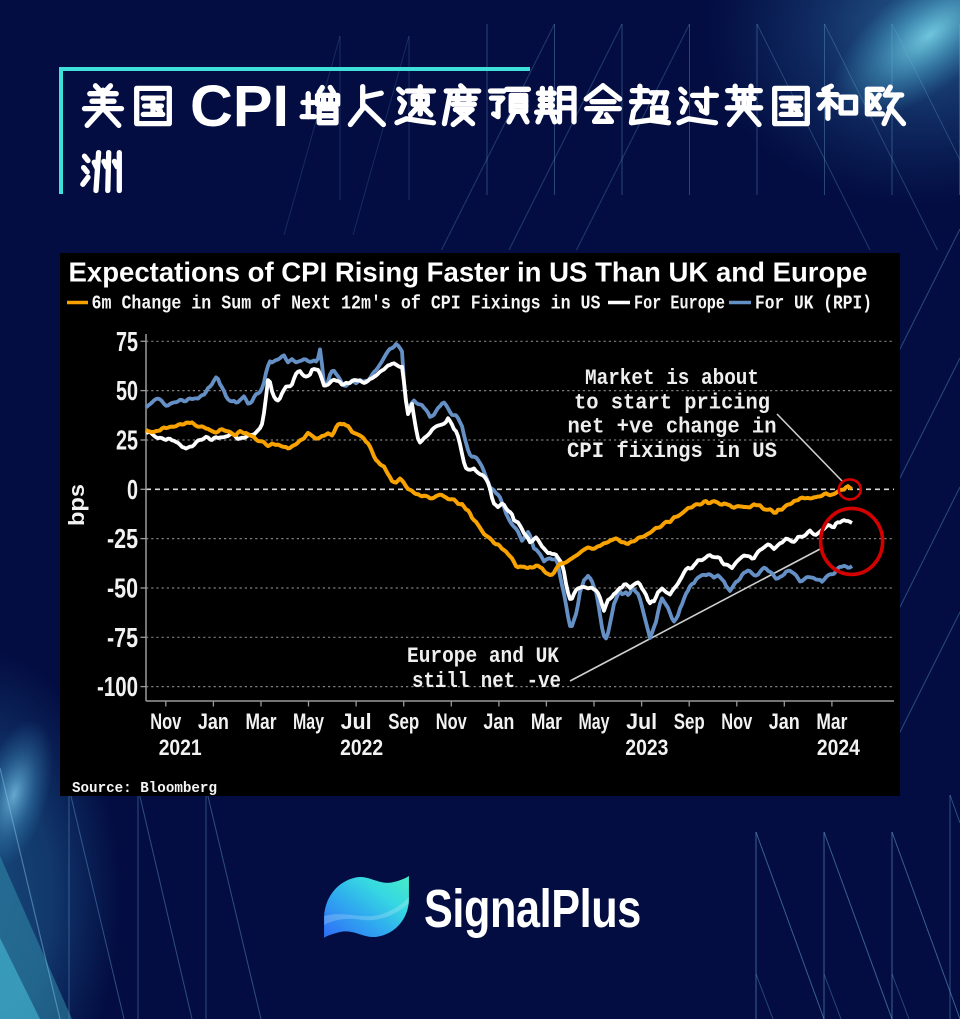 Image resolution: width=960 pixels, height=1019 pixels. Describe the element at coordinates (122, 588) in the screenshot. I see `svg-text: -50` at that location.